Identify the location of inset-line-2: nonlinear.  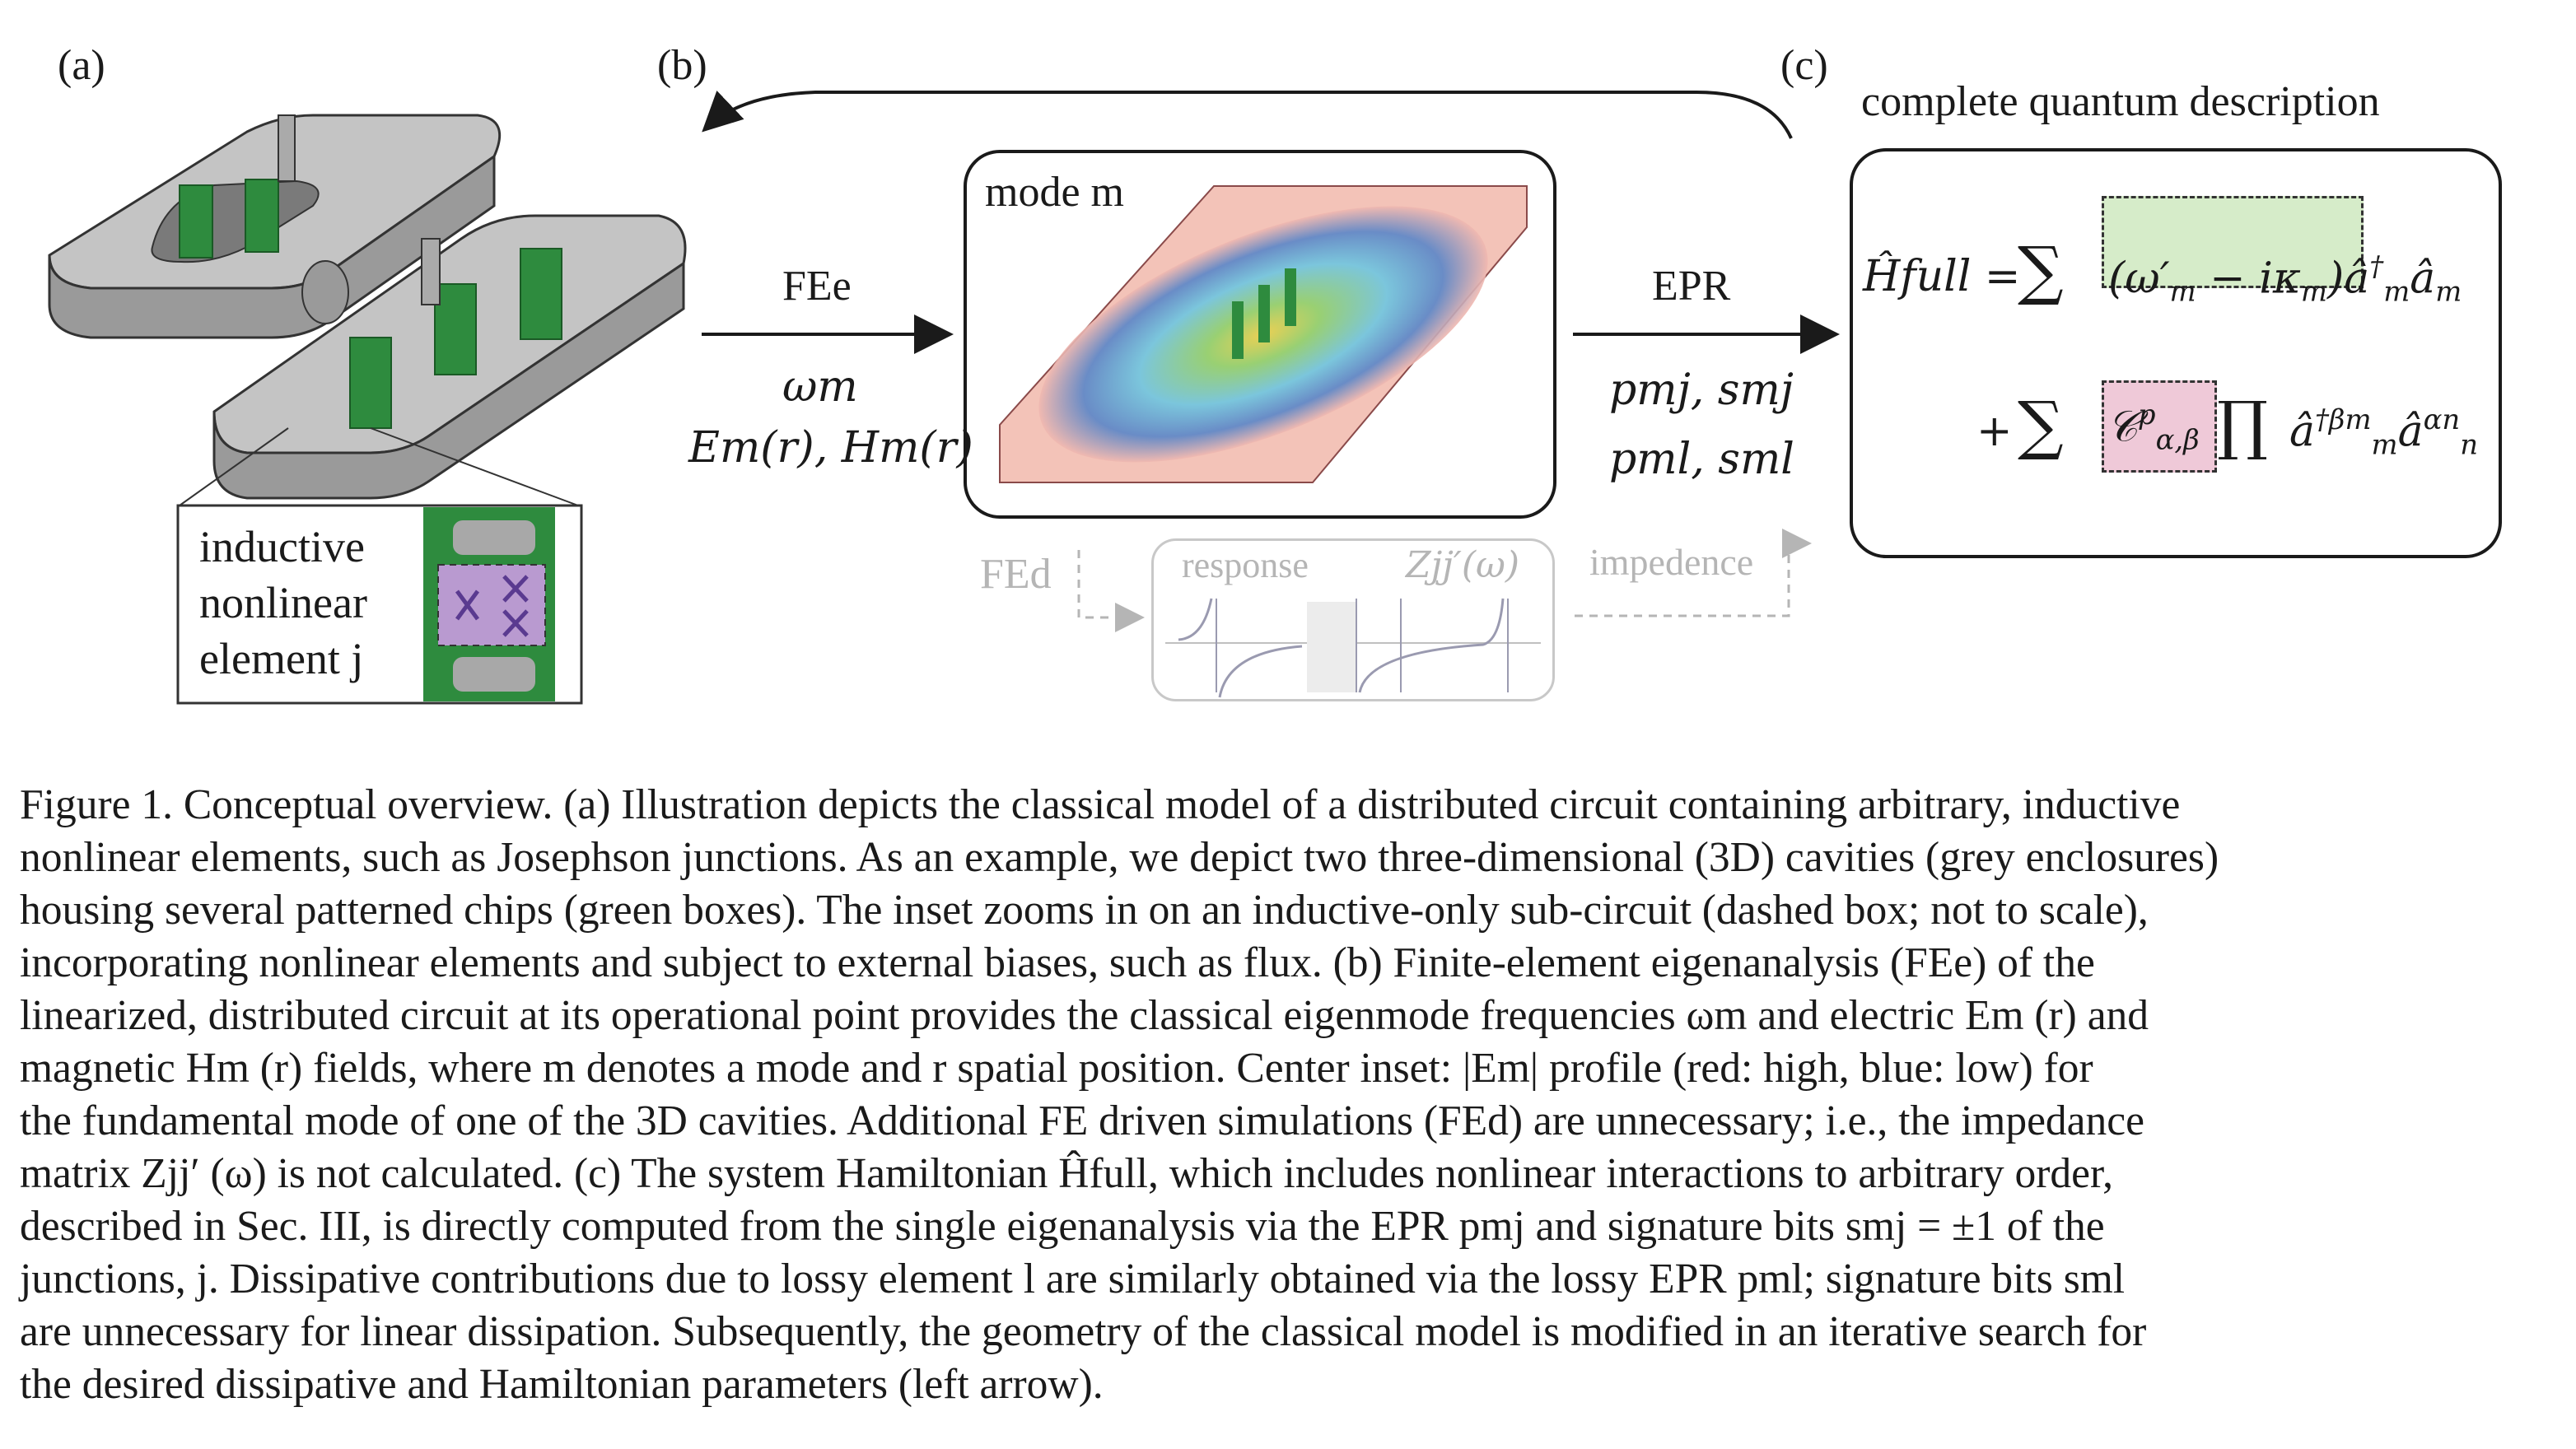
(283, 602).